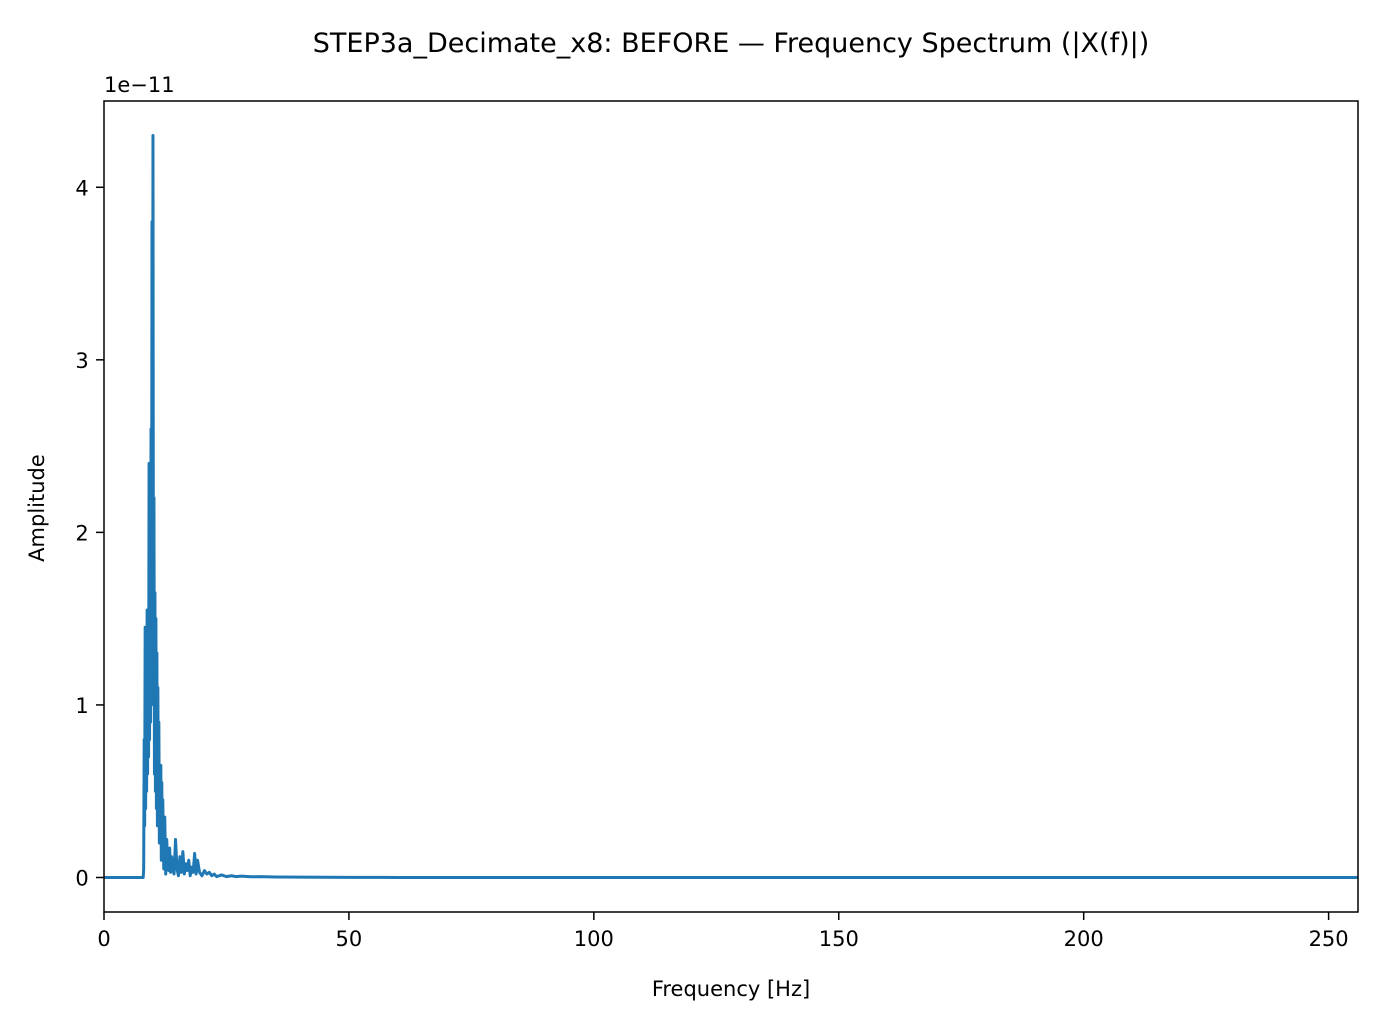 This screenshot has height=1027, width=1380. I want to click on y-tick-label: 1, so click(81, 706).